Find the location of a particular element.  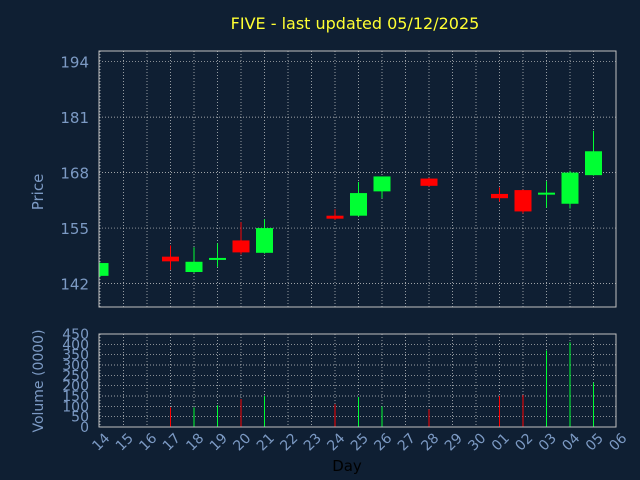

x-tick-label: 02 is located at coordinates (524, 442).